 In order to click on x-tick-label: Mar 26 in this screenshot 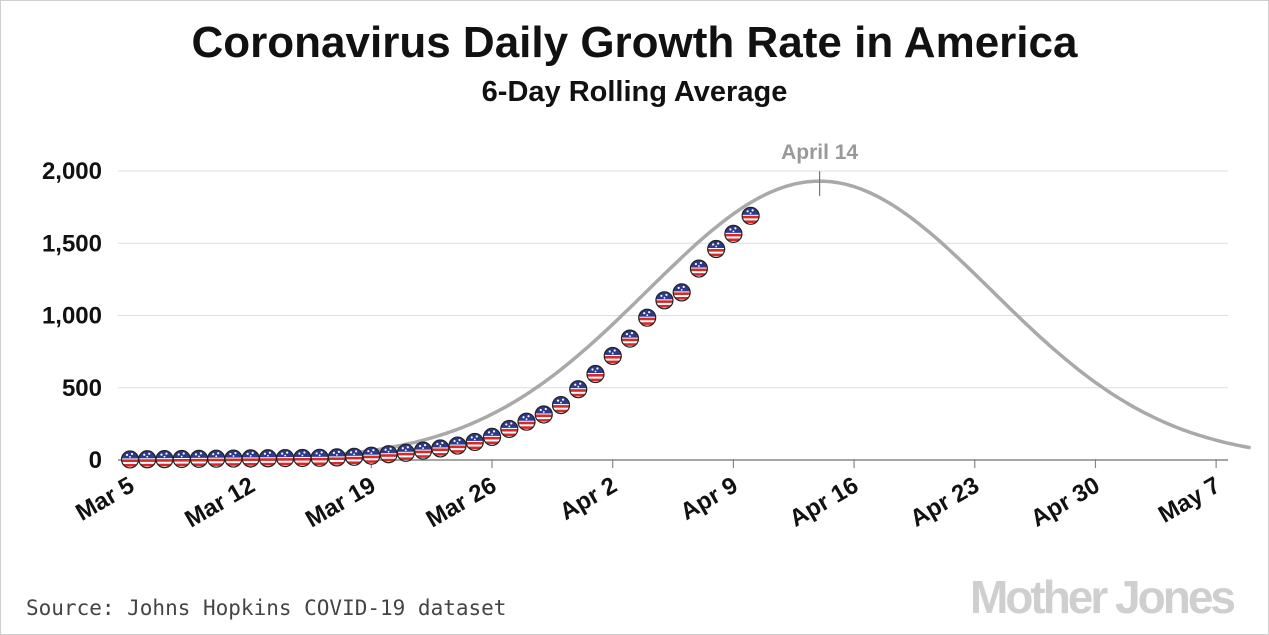, I will do `click(461, 502)`.